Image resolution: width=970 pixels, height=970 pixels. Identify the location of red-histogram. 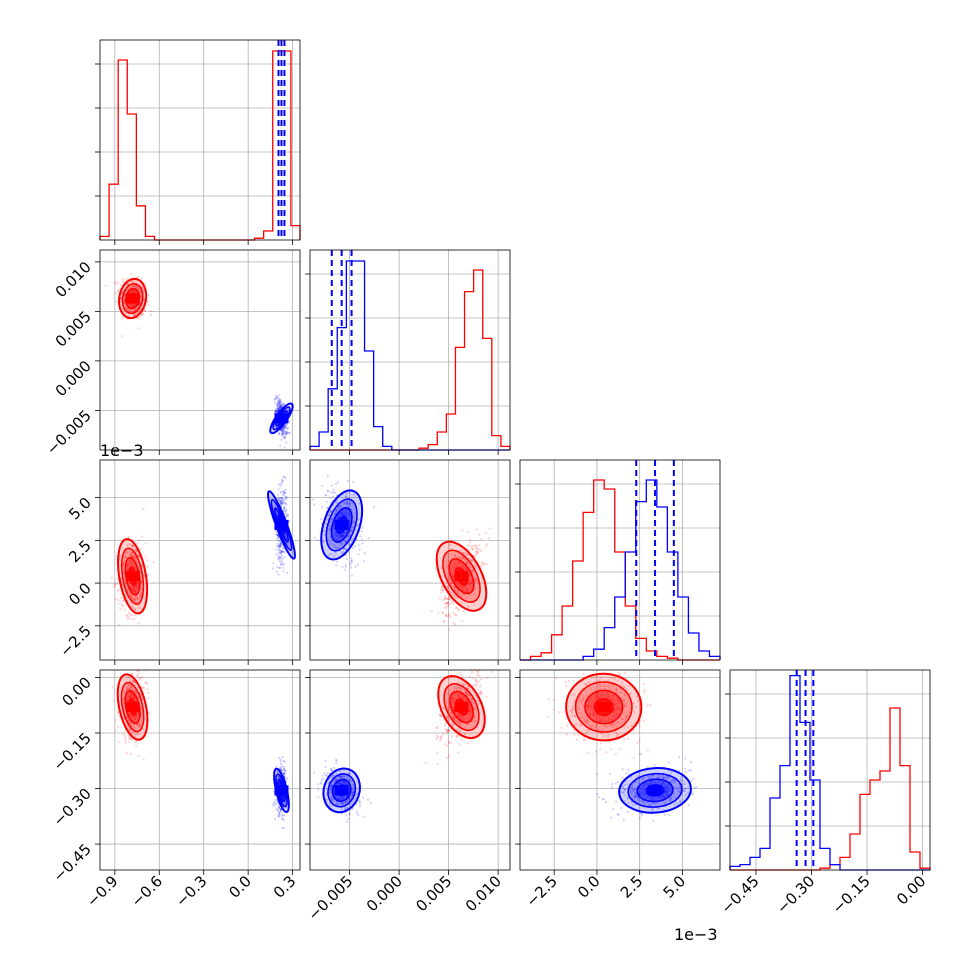
(200, 145).